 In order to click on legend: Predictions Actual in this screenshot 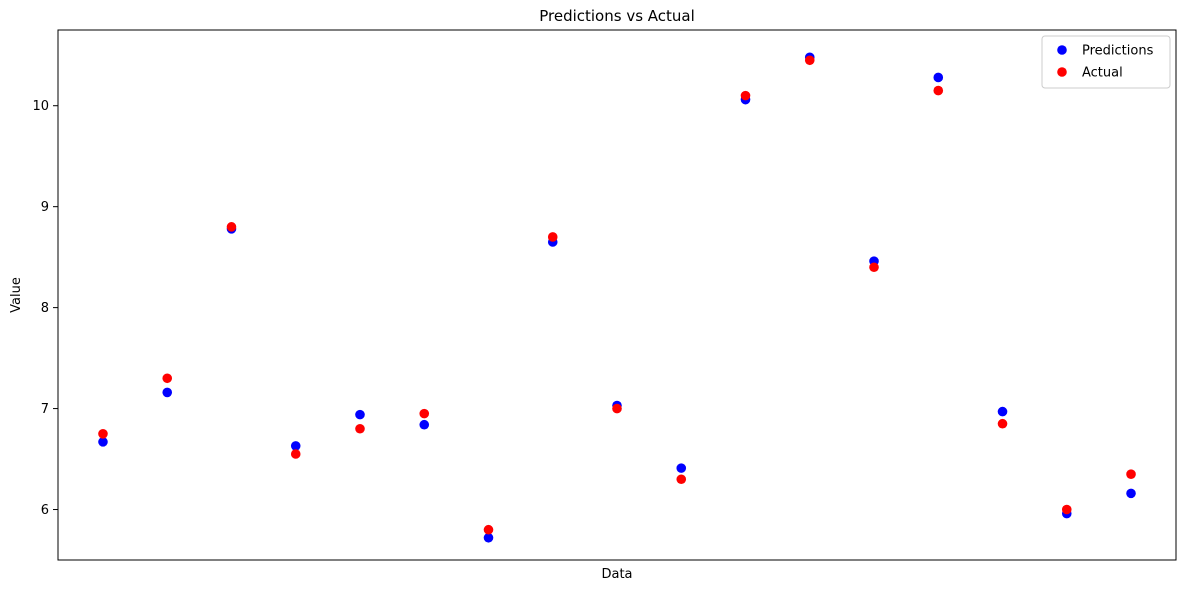, I will do `click(1106, 62)`.